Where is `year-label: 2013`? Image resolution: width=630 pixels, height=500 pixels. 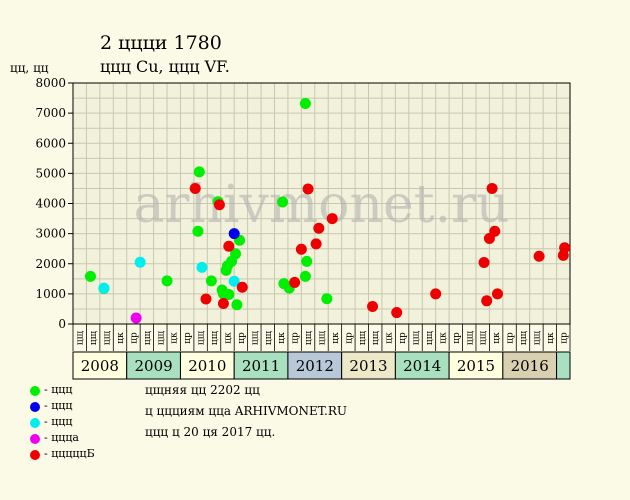 year-label: 2013 is located at coordinates (368, 366).